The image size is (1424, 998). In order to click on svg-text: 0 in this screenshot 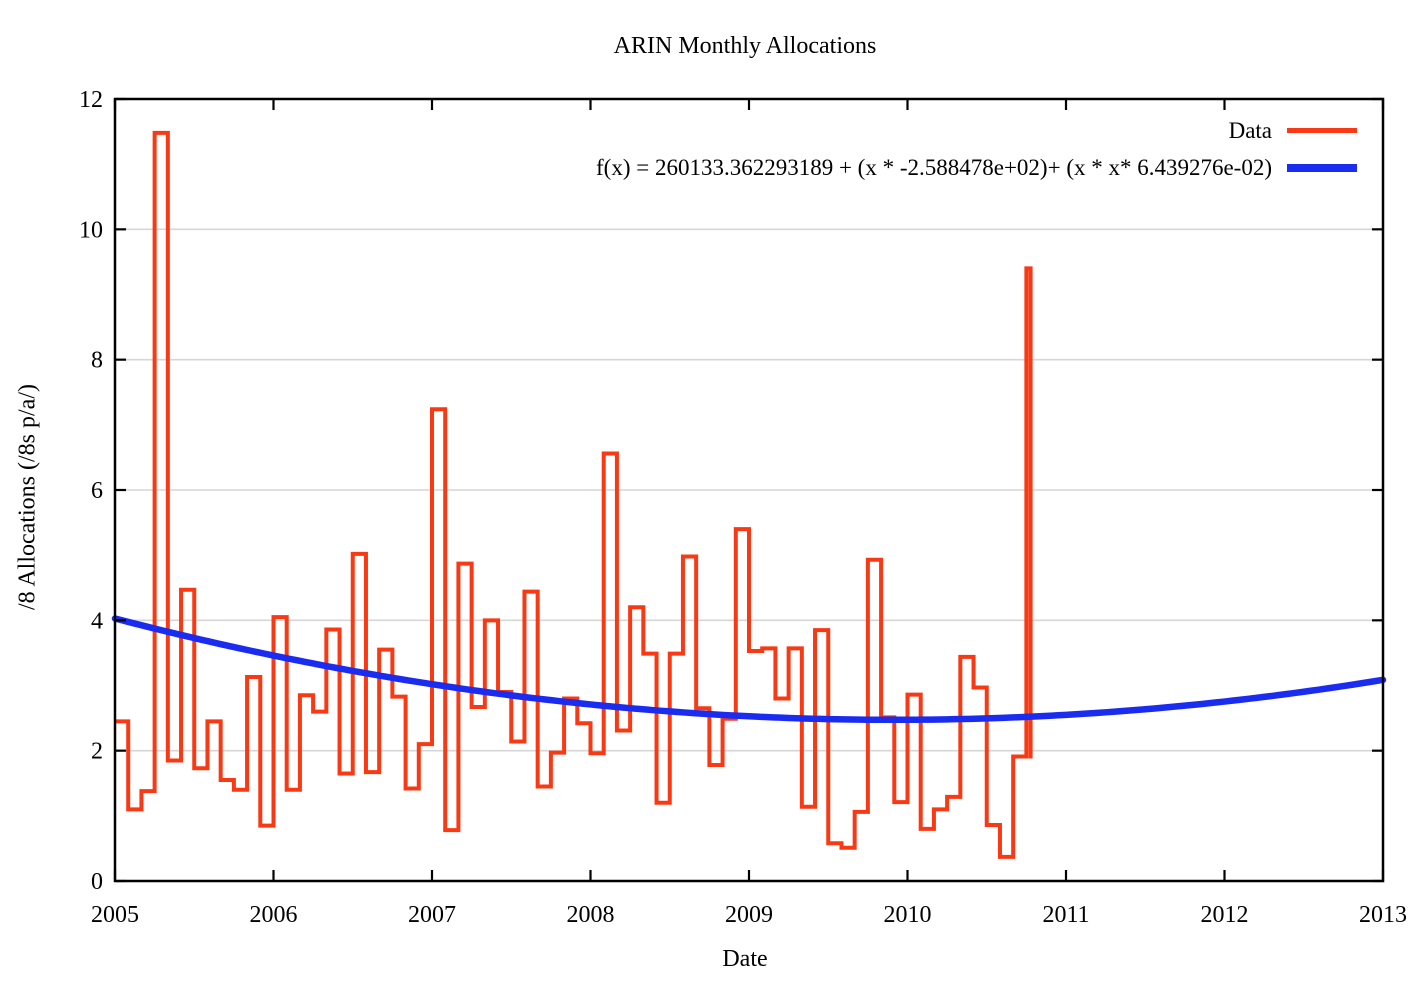, I will do `click(97, 882)`.